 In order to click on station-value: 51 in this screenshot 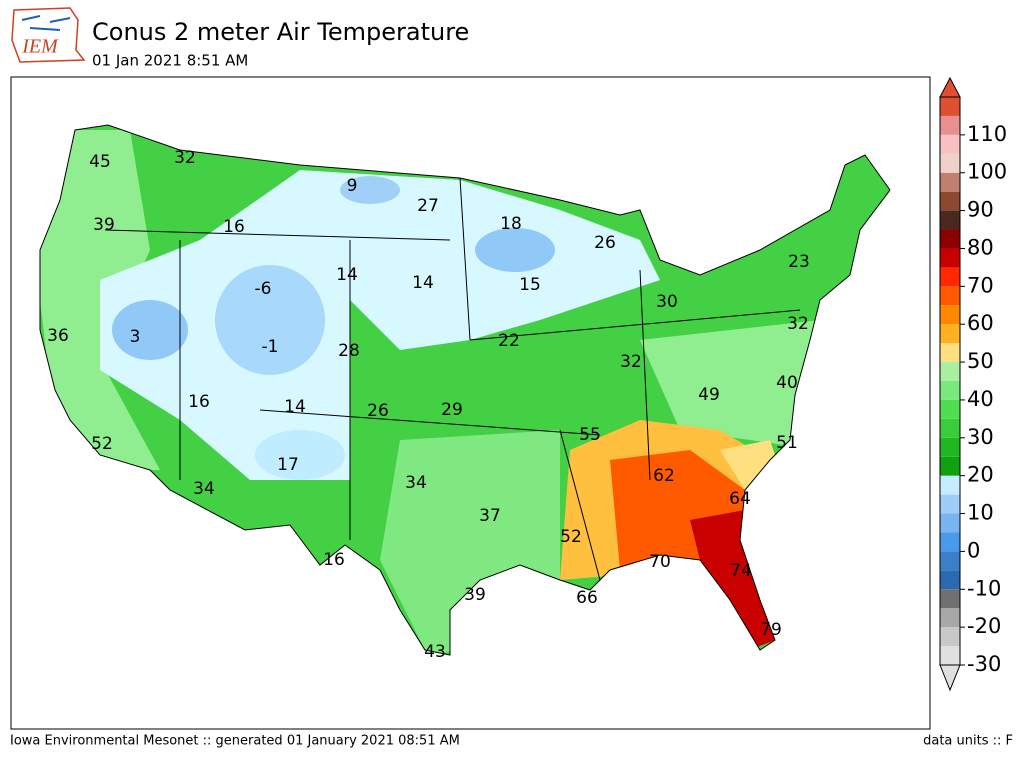, I will do `click(787, 443)`.